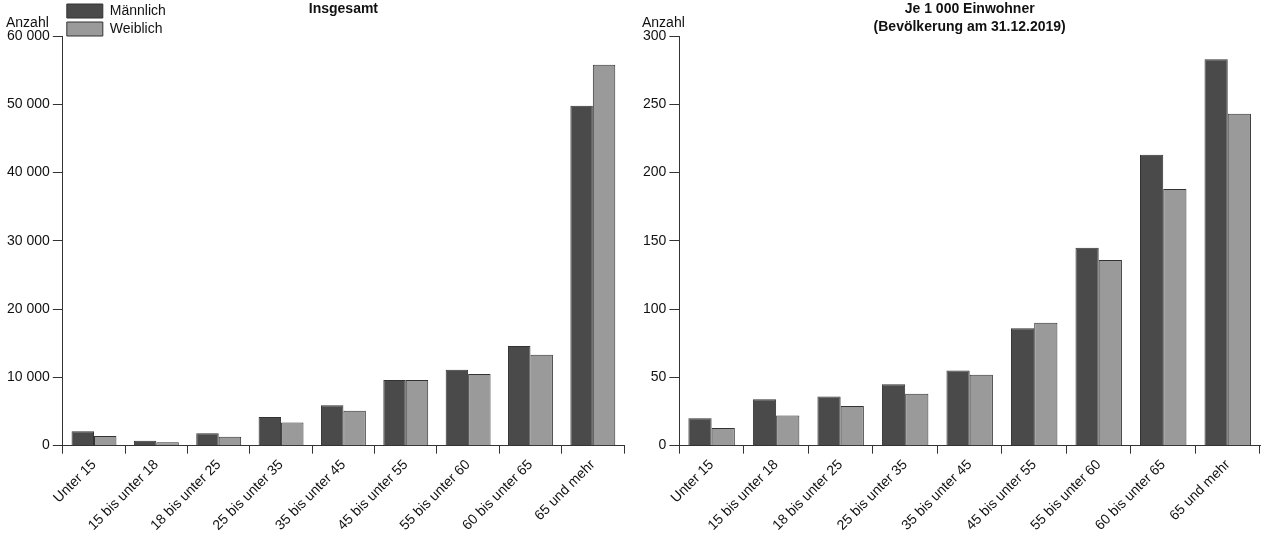 The image size is (1273, 537). Describe the element at coordinates (28, 103) in the screenshot. I see `y-tick-label: 50 000` at that location.